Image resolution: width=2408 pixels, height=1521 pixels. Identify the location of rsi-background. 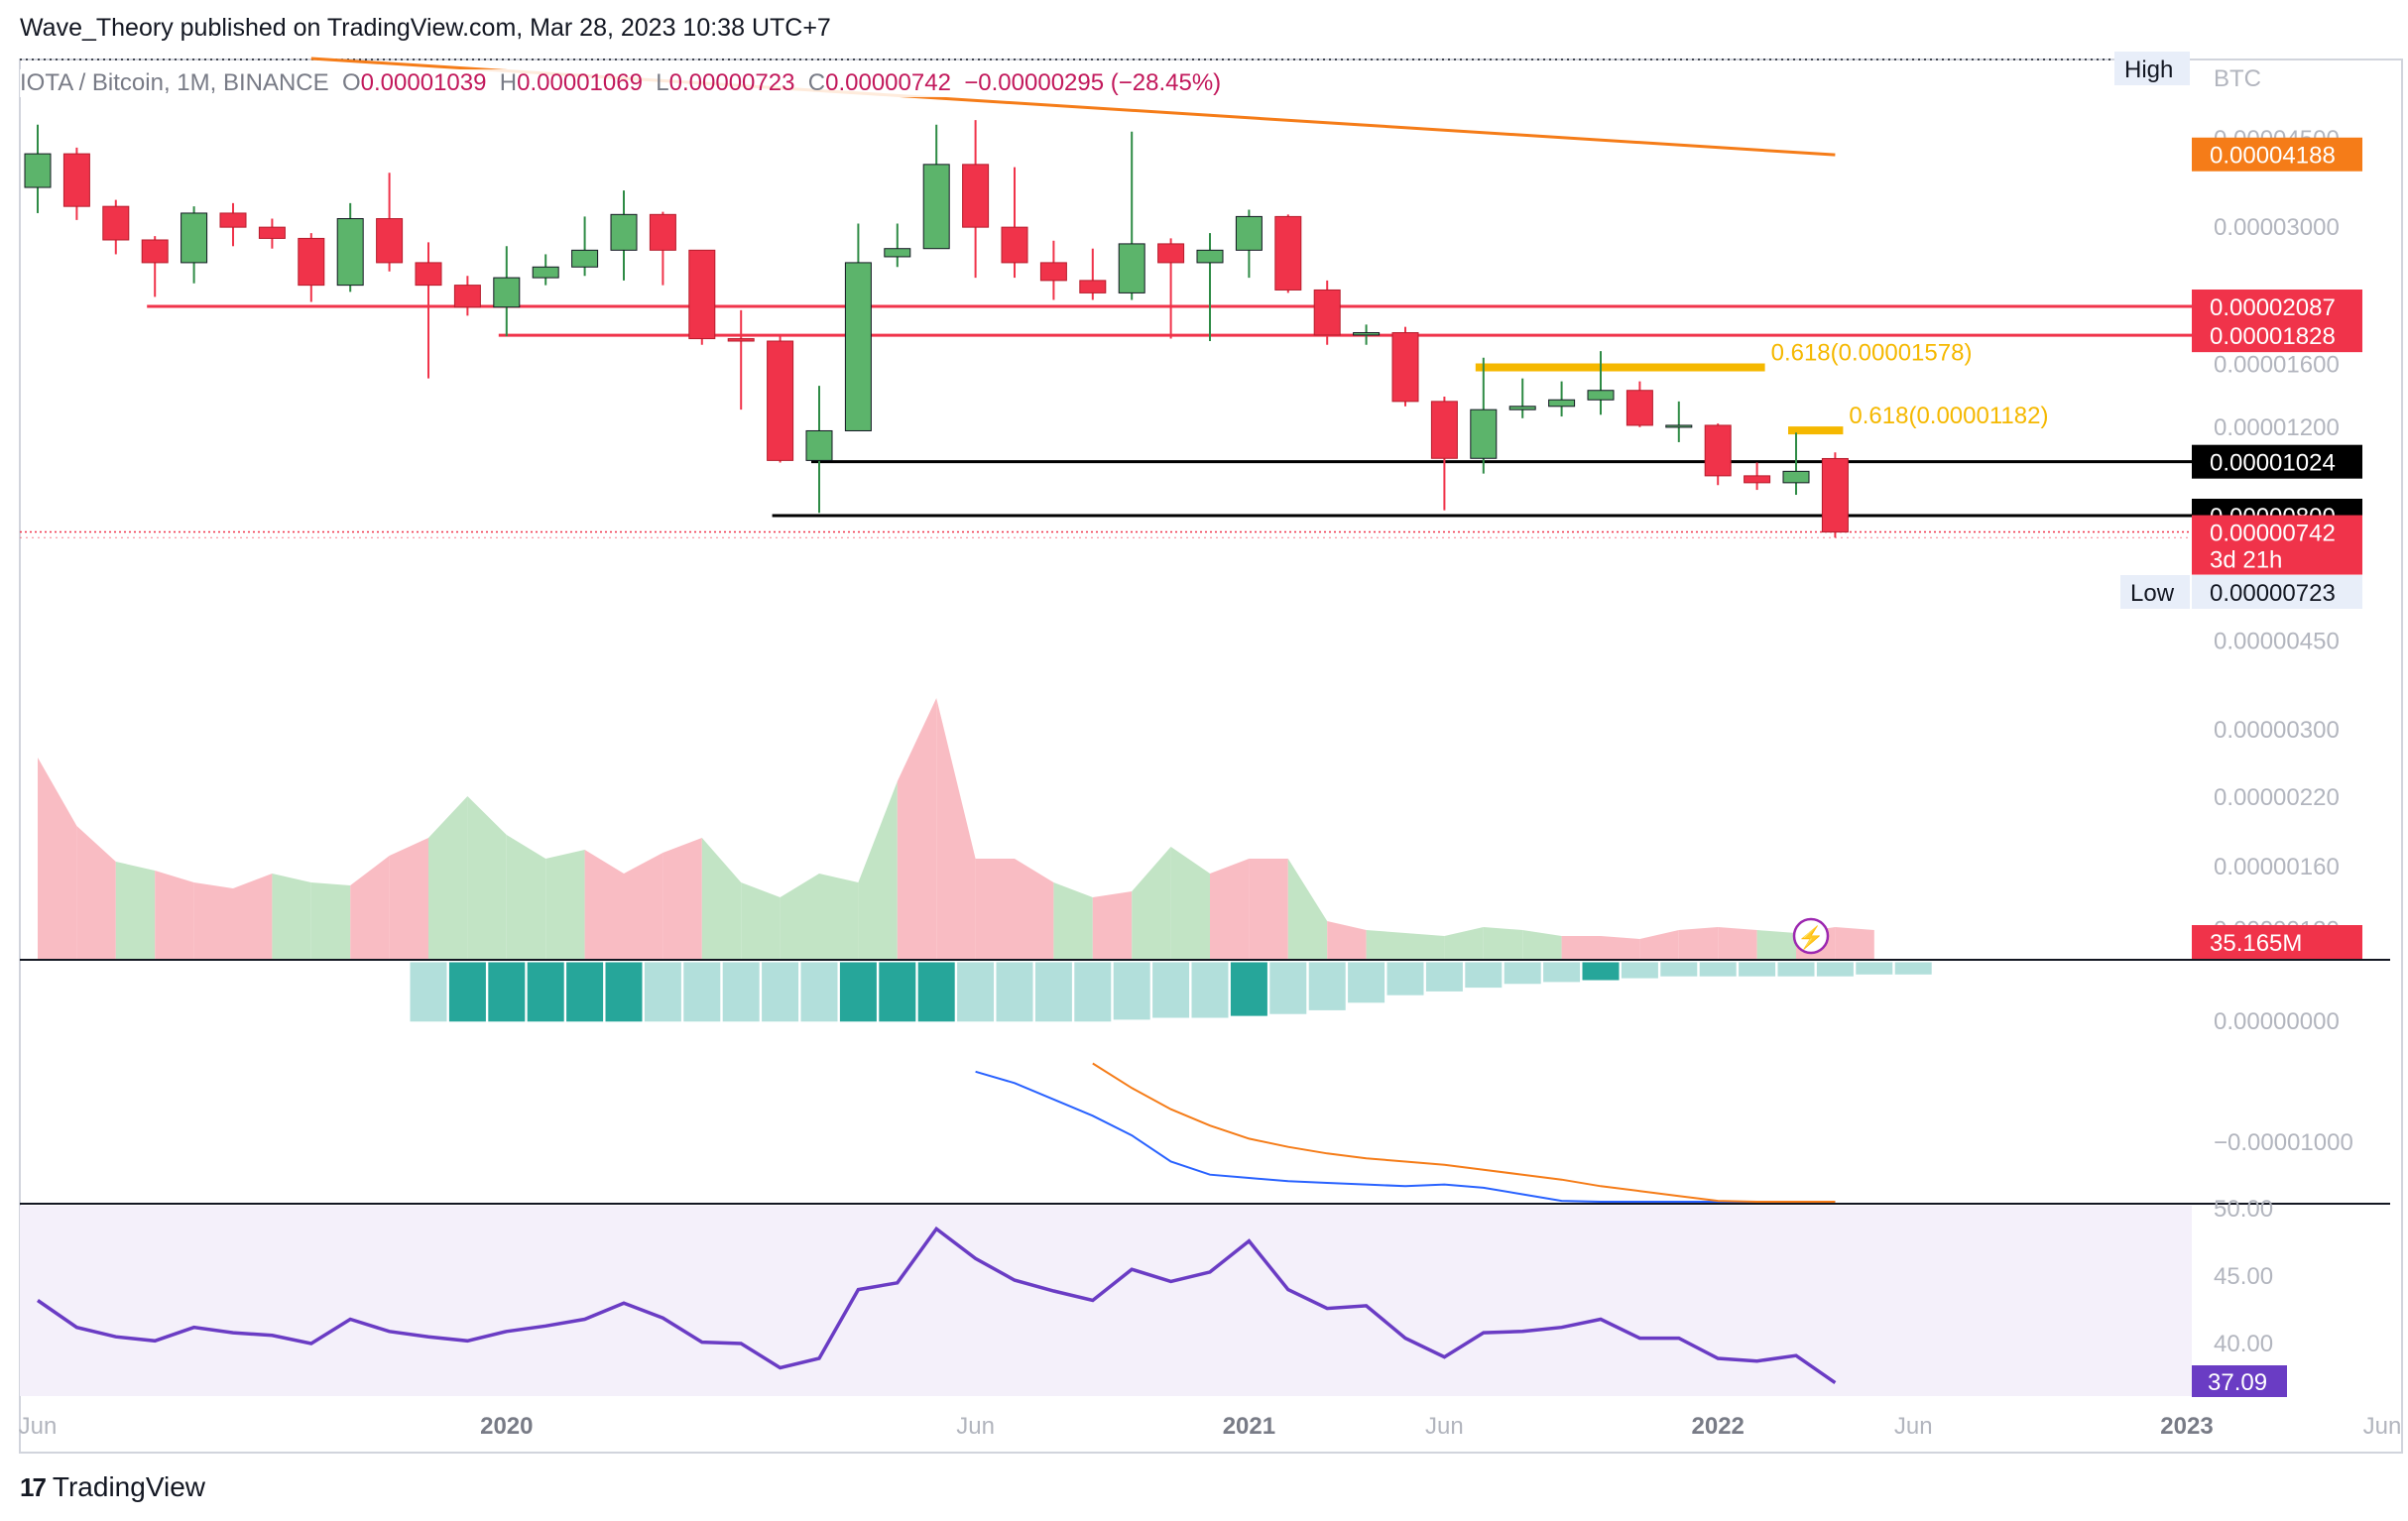
(1106, 1301).